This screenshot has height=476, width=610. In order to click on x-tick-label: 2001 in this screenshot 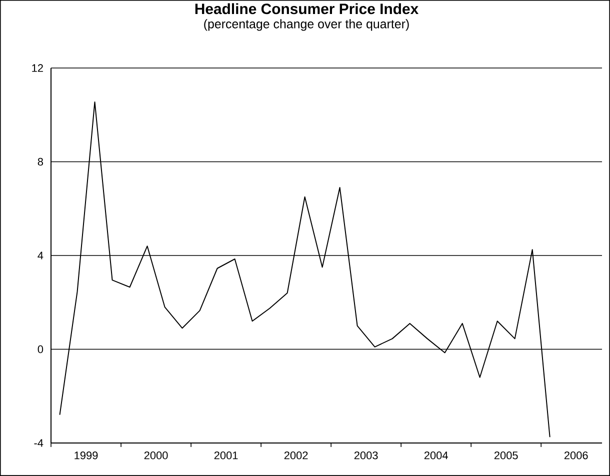, I will do `click(226, 456)`.